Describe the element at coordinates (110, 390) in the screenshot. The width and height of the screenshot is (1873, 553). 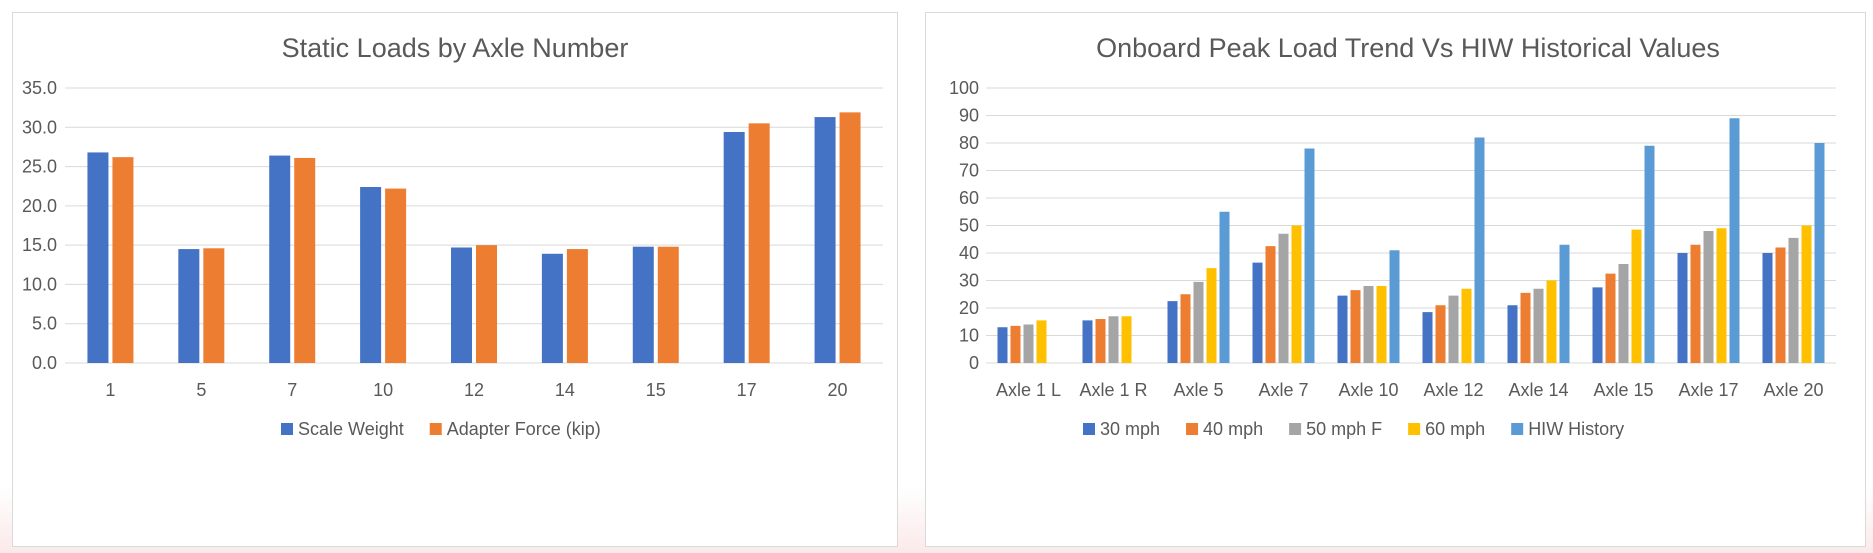
I see `x-tick-label: 1` at that location.